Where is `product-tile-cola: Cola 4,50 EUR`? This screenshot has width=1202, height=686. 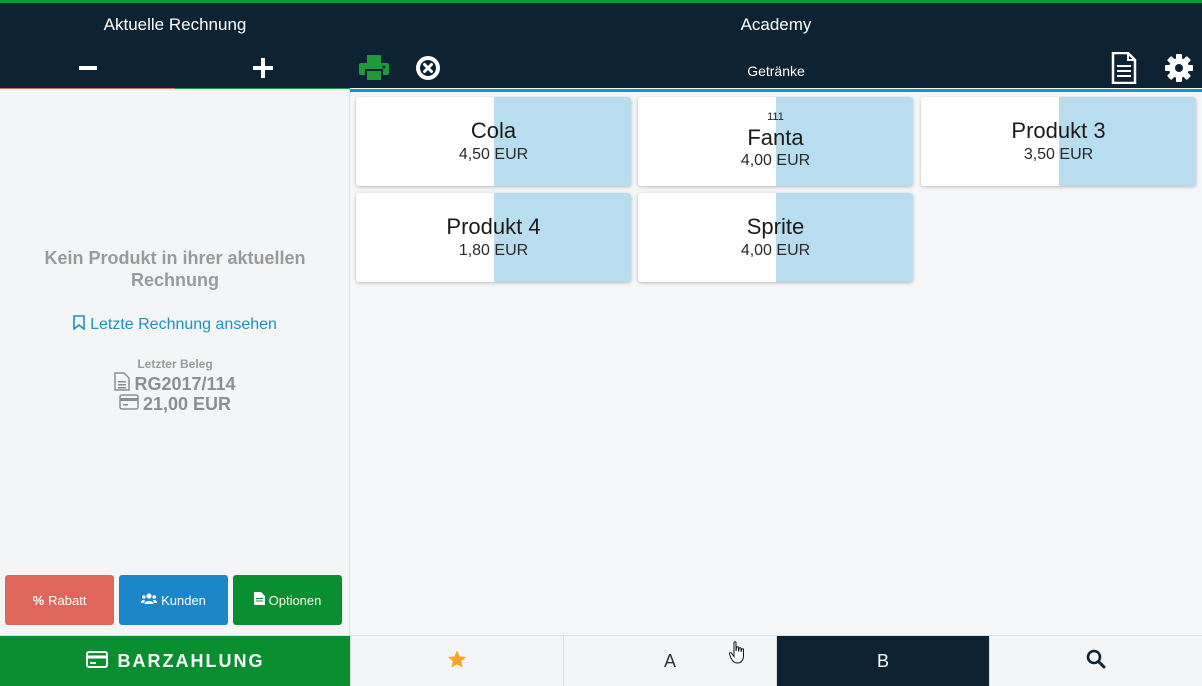
product-tile-cola: Cola 4,50 EUR is located at coordinates (493, 141).